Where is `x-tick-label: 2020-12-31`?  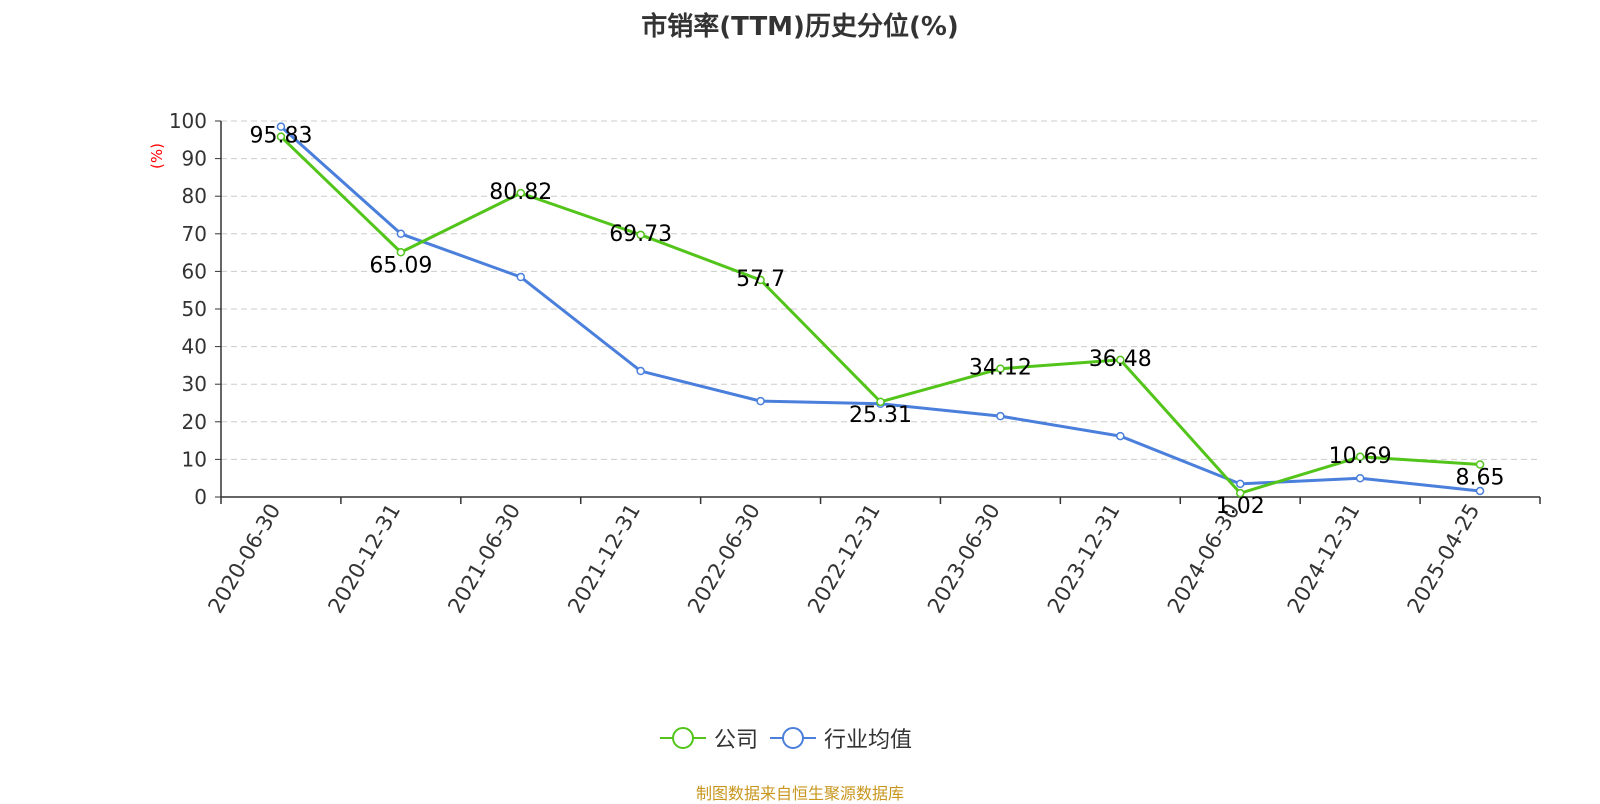
x-tick-label: 2020-12-31 is located at coordinates (364, 559).